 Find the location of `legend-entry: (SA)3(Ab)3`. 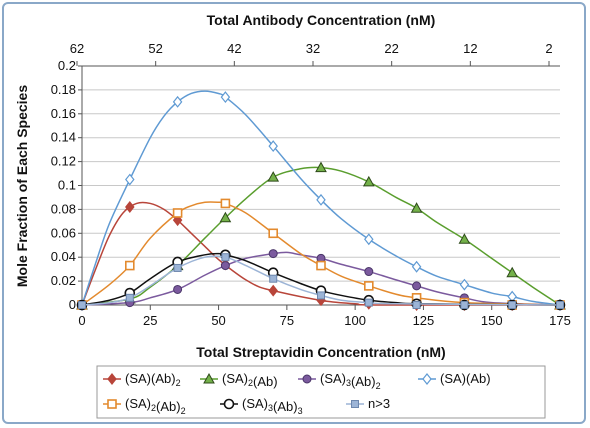

legend-entry: (SA)3(Ab)3 is located at coordinates (261, 406).